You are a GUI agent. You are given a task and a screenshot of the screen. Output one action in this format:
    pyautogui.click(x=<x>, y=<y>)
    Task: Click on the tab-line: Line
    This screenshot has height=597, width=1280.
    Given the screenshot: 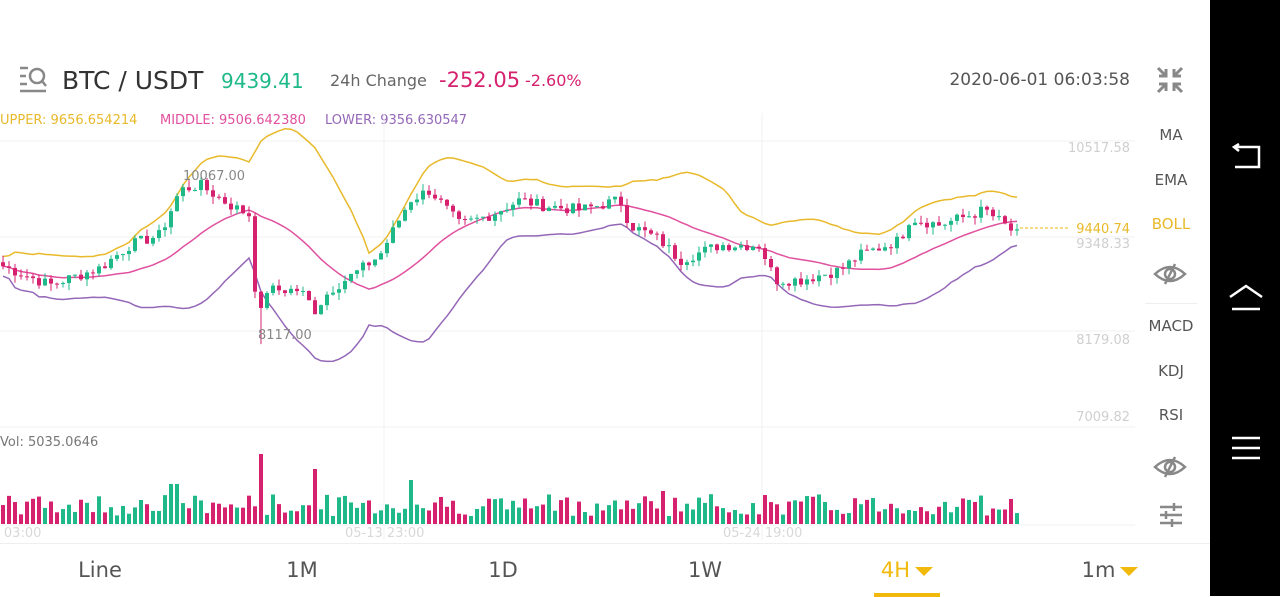 What is the action you would take?
    pyautogui.click(x=100, y=570)
    